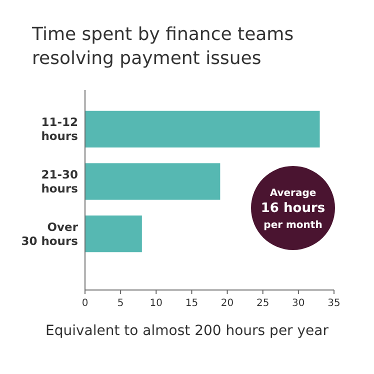 The height and width of the screenshot is (374, 374). Describe the element at coordinates (156, 303) in the screenshot. I see `x-tick-label: 10` at that location.